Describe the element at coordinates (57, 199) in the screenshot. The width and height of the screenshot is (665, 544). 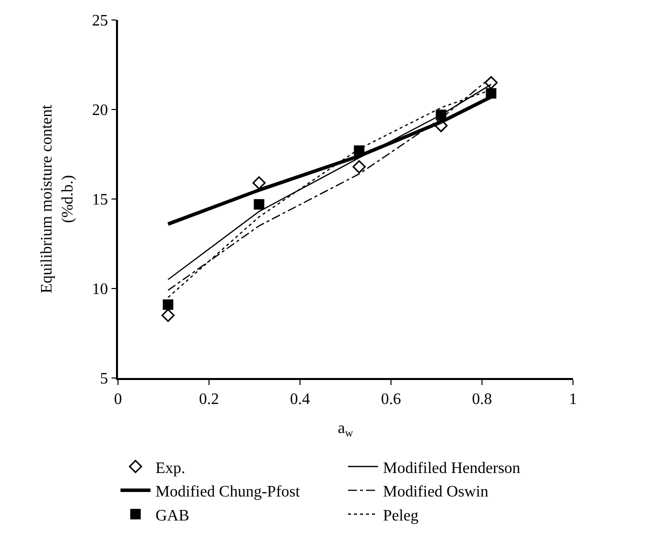
I see `y-axis-title: Equilibrium moisture content (%d.b.)` at that location.